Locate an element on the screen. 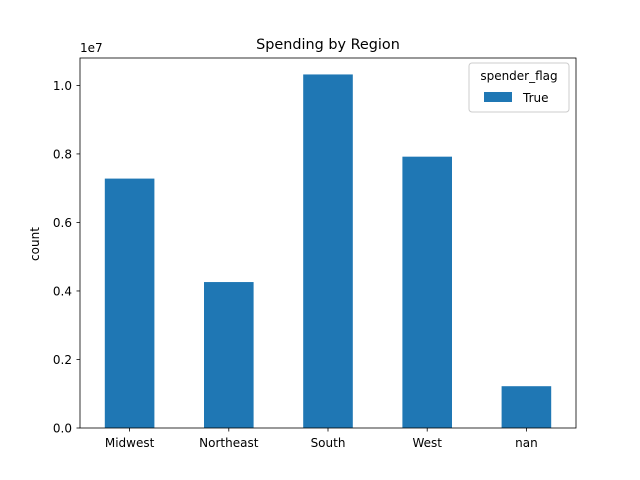 This screenshot has width=640, height=480. y-tick-label: 1.0 is located at coordinates (62, 86).